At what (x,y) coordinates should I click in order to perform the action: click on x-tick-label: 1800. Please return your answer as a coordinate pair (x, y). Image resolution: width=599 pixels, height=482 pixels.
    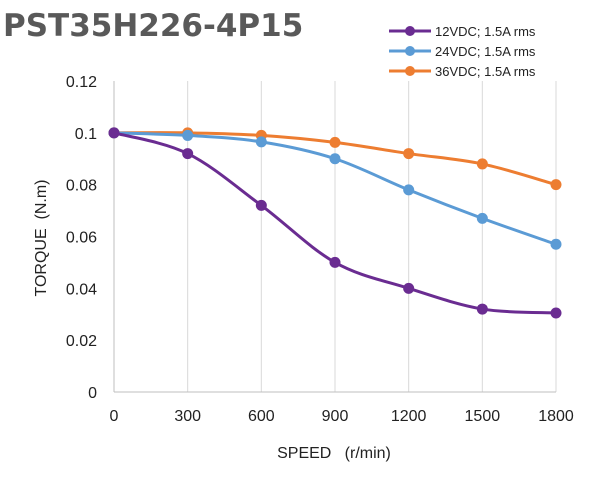
    Looking at the image, I should click on (556, 416).